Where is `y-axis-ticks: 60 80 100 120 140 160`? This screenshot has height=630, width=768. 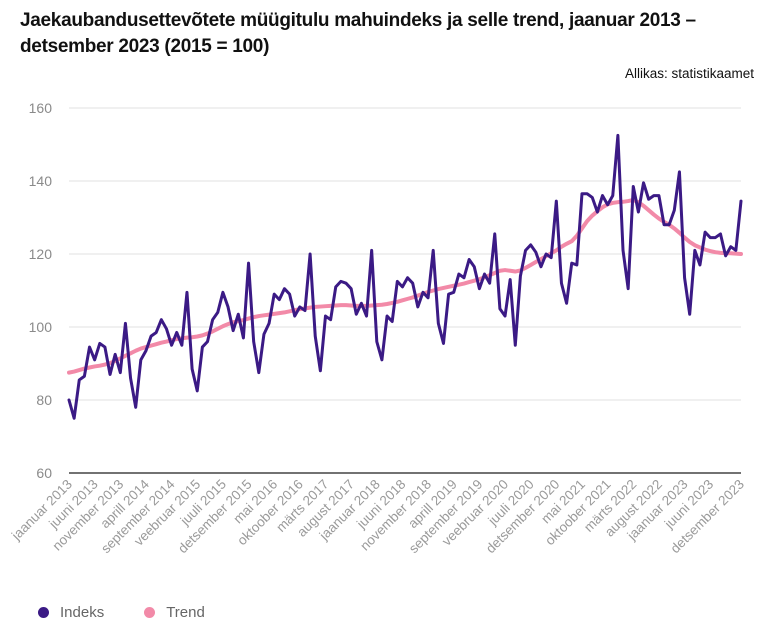
y-axis-ticks: 60 80 100 120 140 160 is located at coordinates (41, 290).